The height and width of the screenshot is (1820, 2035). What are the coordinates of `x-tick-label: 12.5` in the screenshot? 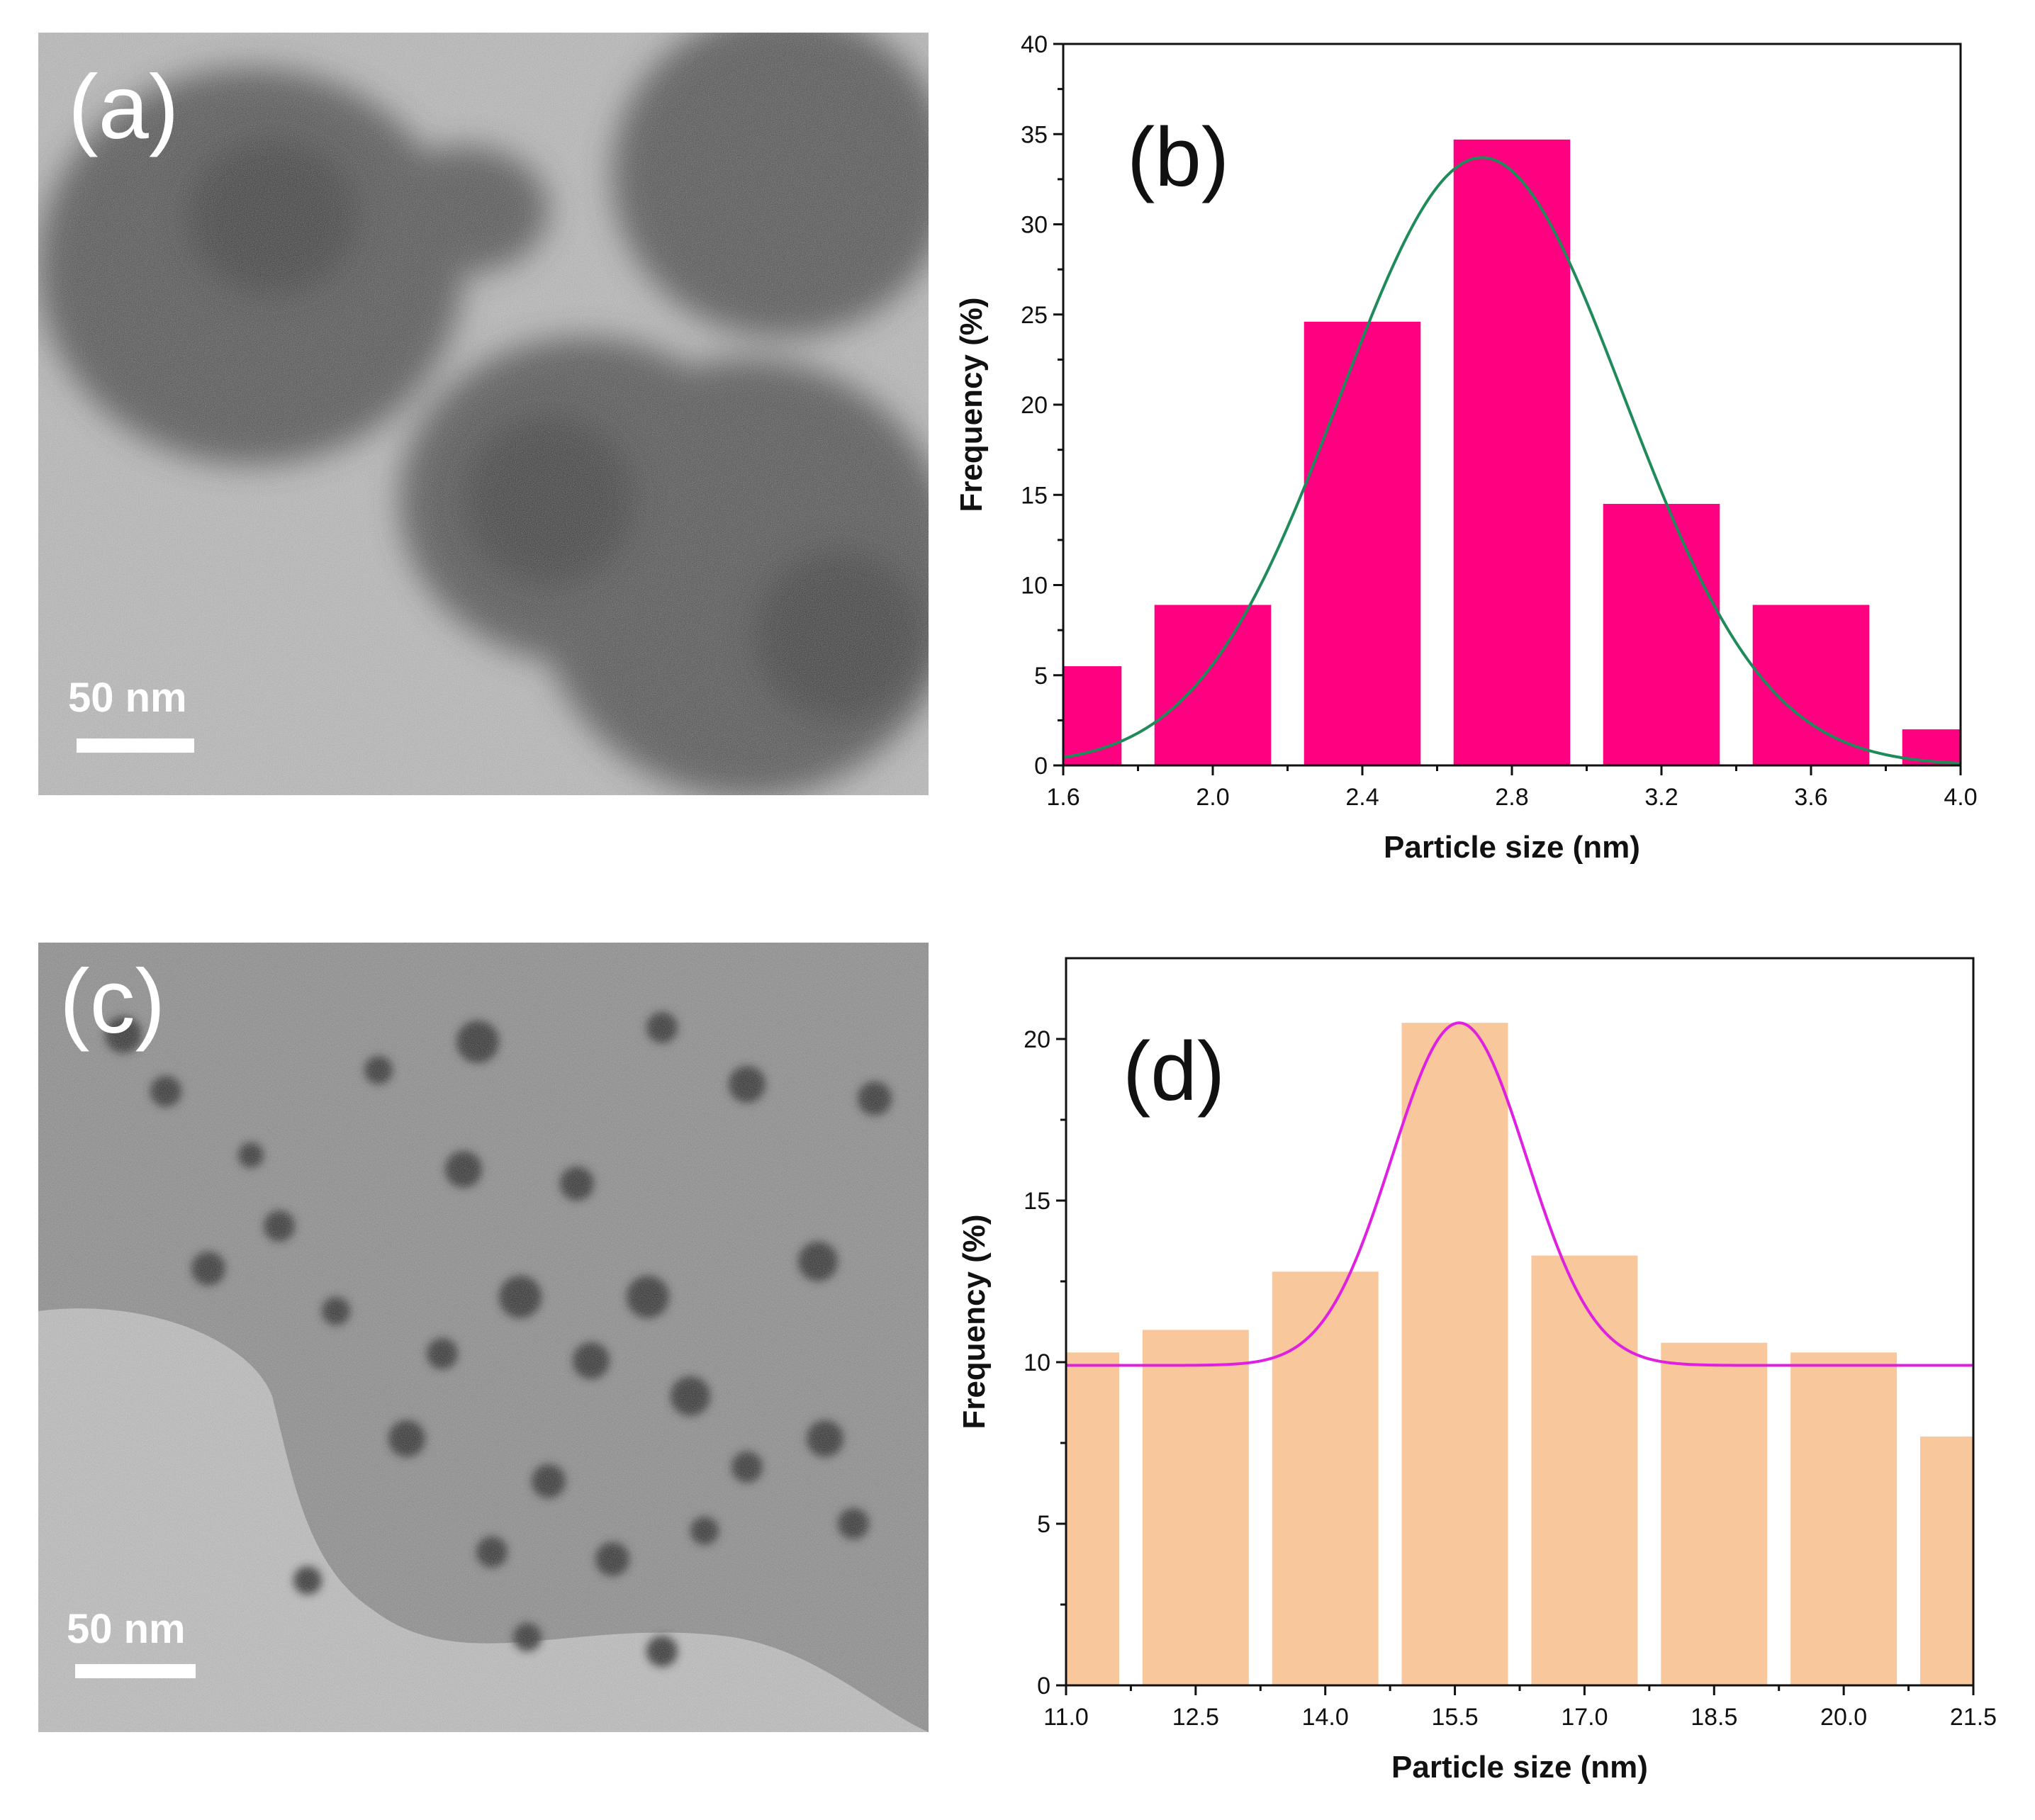 It's located at (1195, 1717).